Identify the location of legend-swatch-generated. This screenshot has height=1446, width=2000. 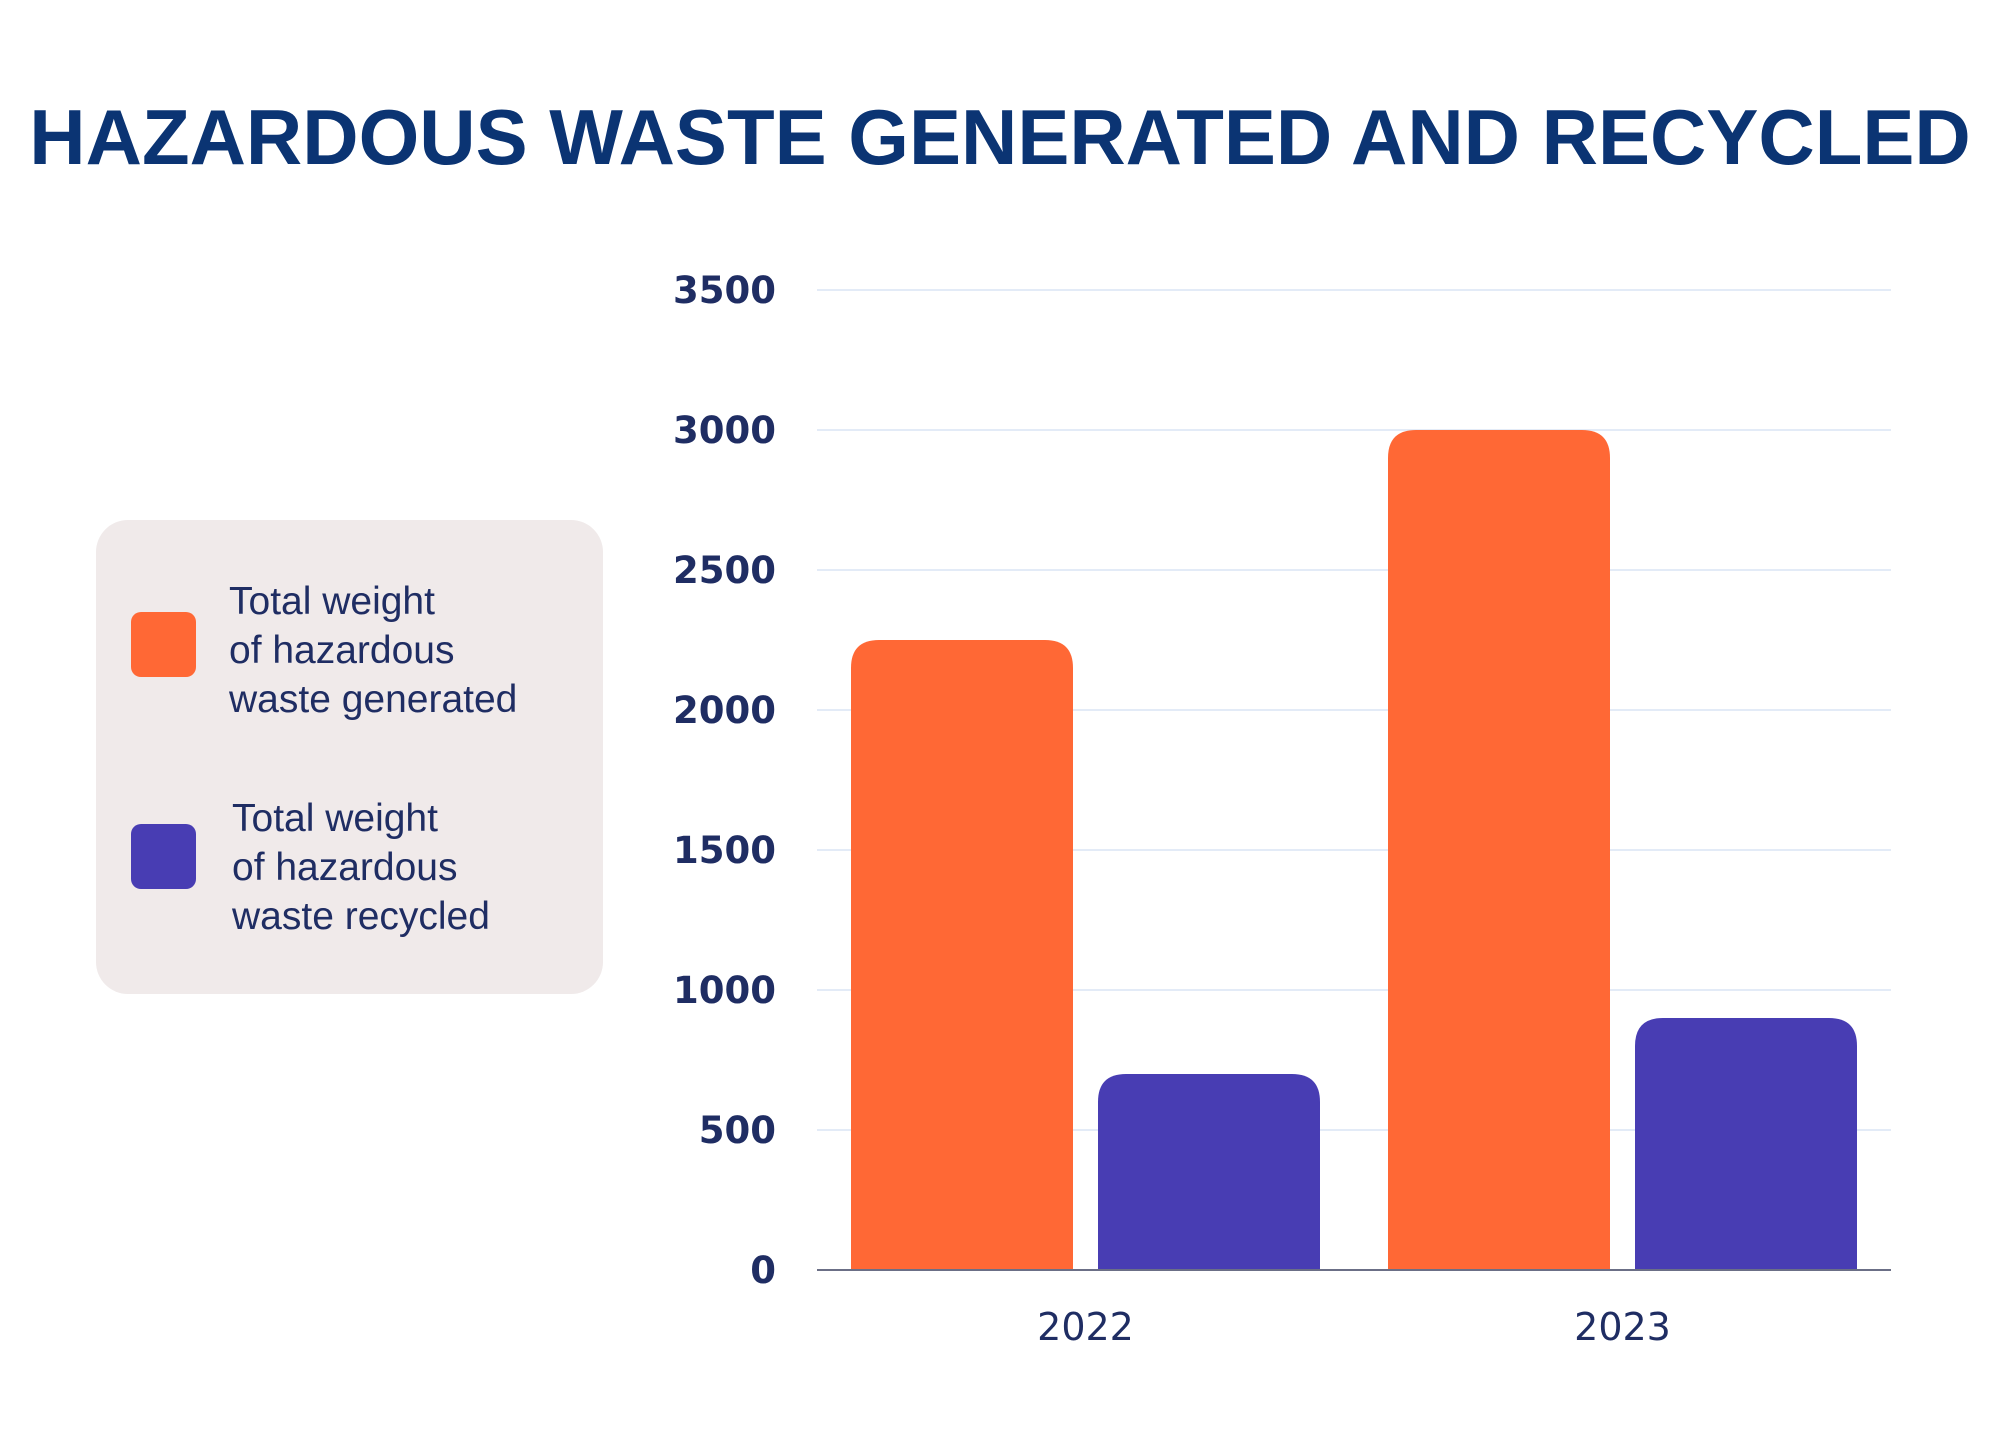
(163, 644).